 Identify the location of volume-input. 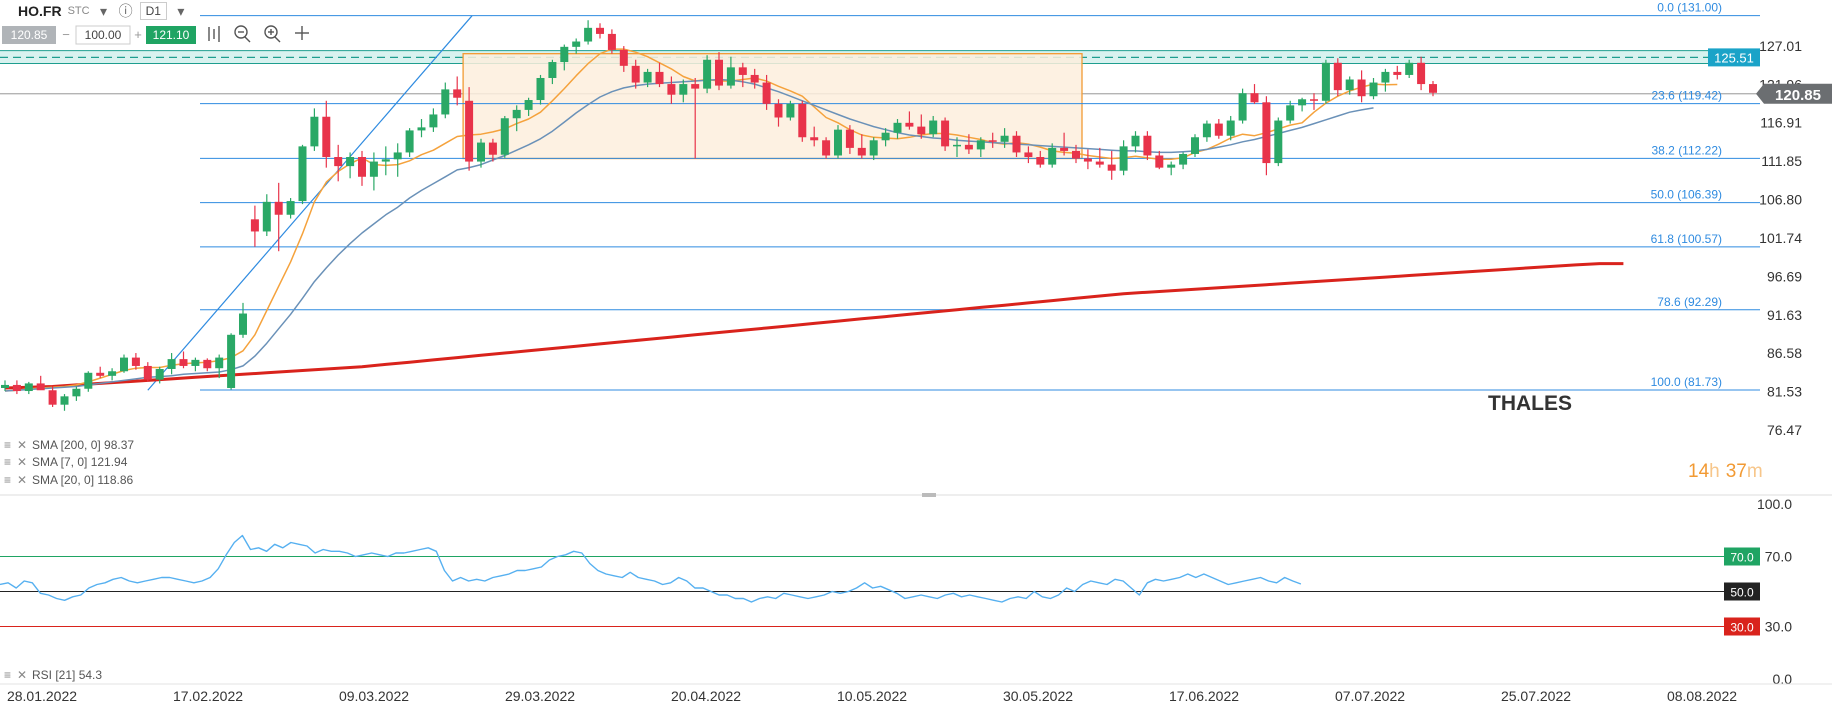
(103, 35).